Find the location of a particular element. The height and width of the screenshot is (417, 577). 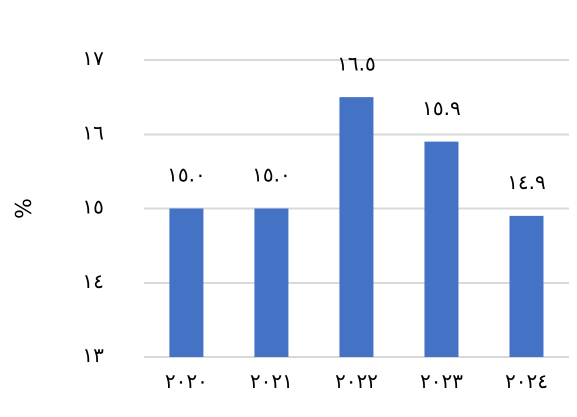

x-tick-label: ٢٠٢٢ is located at coordinates (356, 381).